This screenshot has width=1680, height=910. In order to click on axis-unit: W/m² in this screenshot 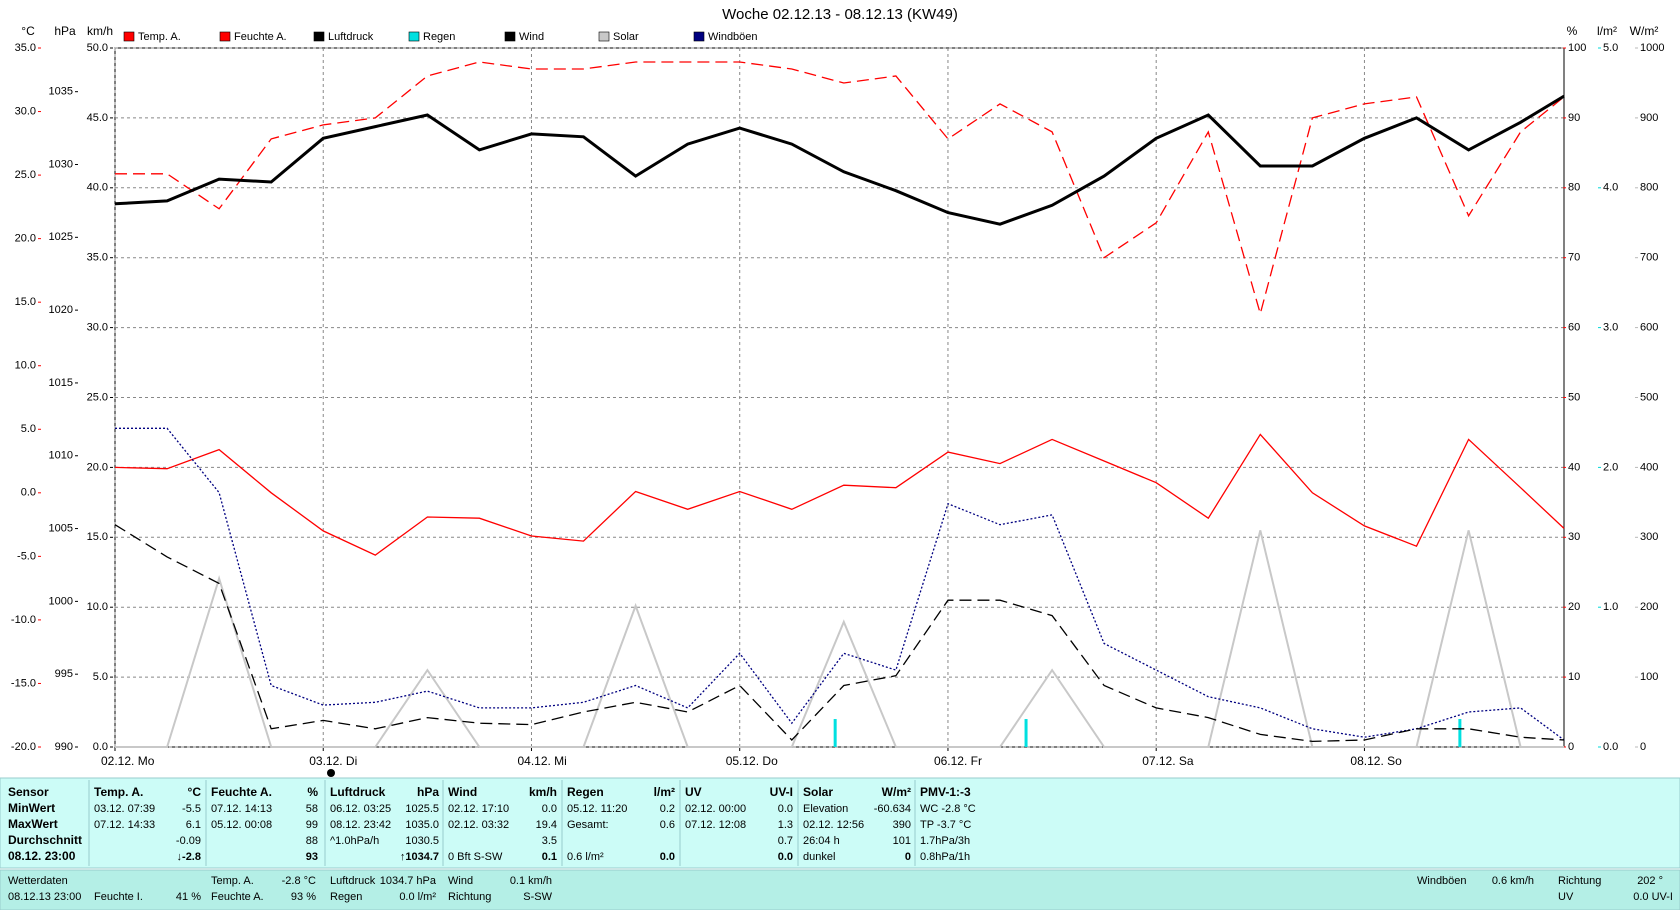, I will do `click(1644, 31)`.